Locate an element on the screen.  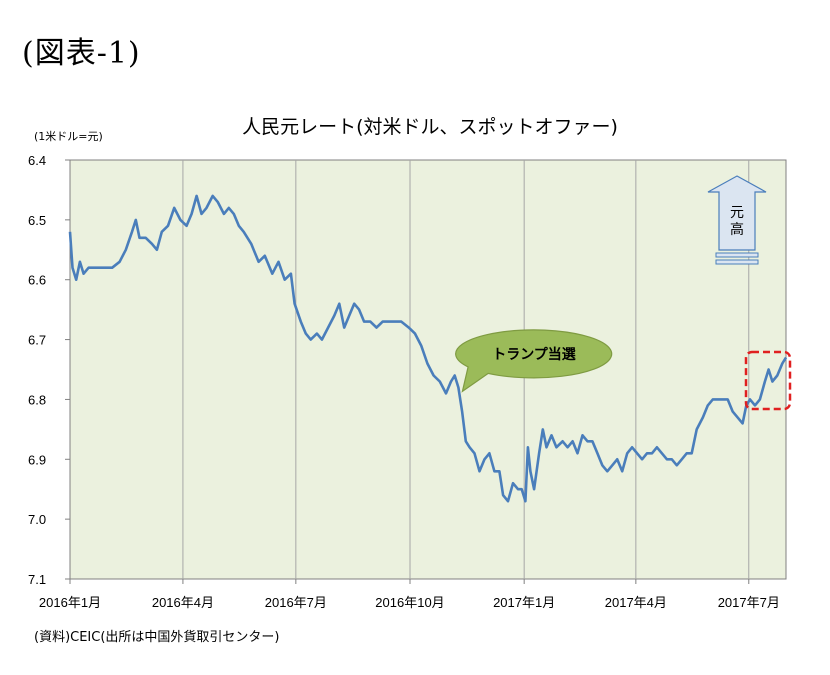
arrow-label-char-1: 元 is located at coordinates (737, 213).